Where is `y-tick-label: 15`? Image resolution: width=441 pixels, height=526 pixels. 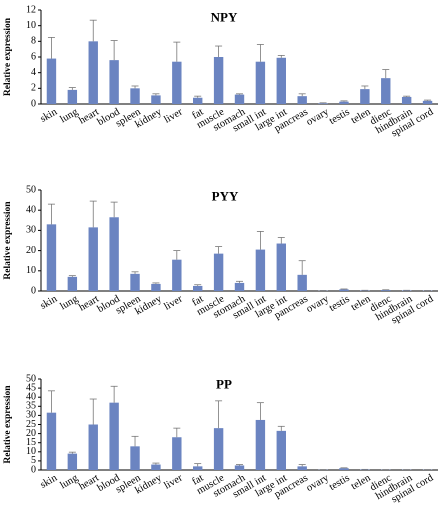 y-tick-label: 15 is located at coordinates (31, 442).